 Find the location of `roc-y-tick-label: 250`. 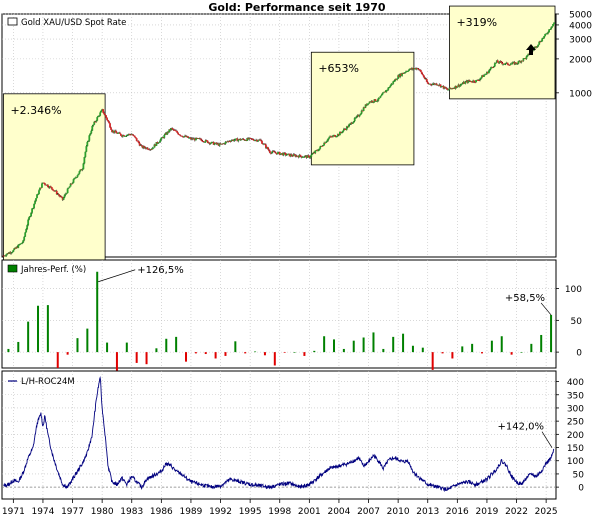

roc-y-tick-label: 250 is located at coordinates (575, 423).